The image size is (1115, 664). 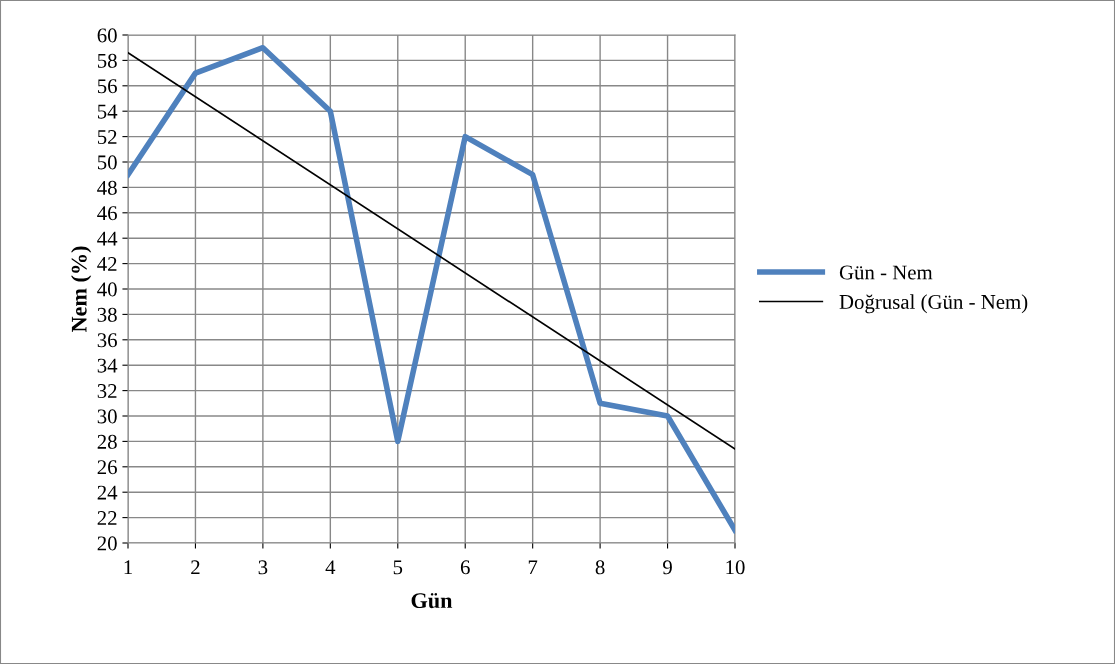 What do you see at coordinates (107, 365) in the screenshot?
I see `y-tick-label: 34` at bounding box center [107, 365].